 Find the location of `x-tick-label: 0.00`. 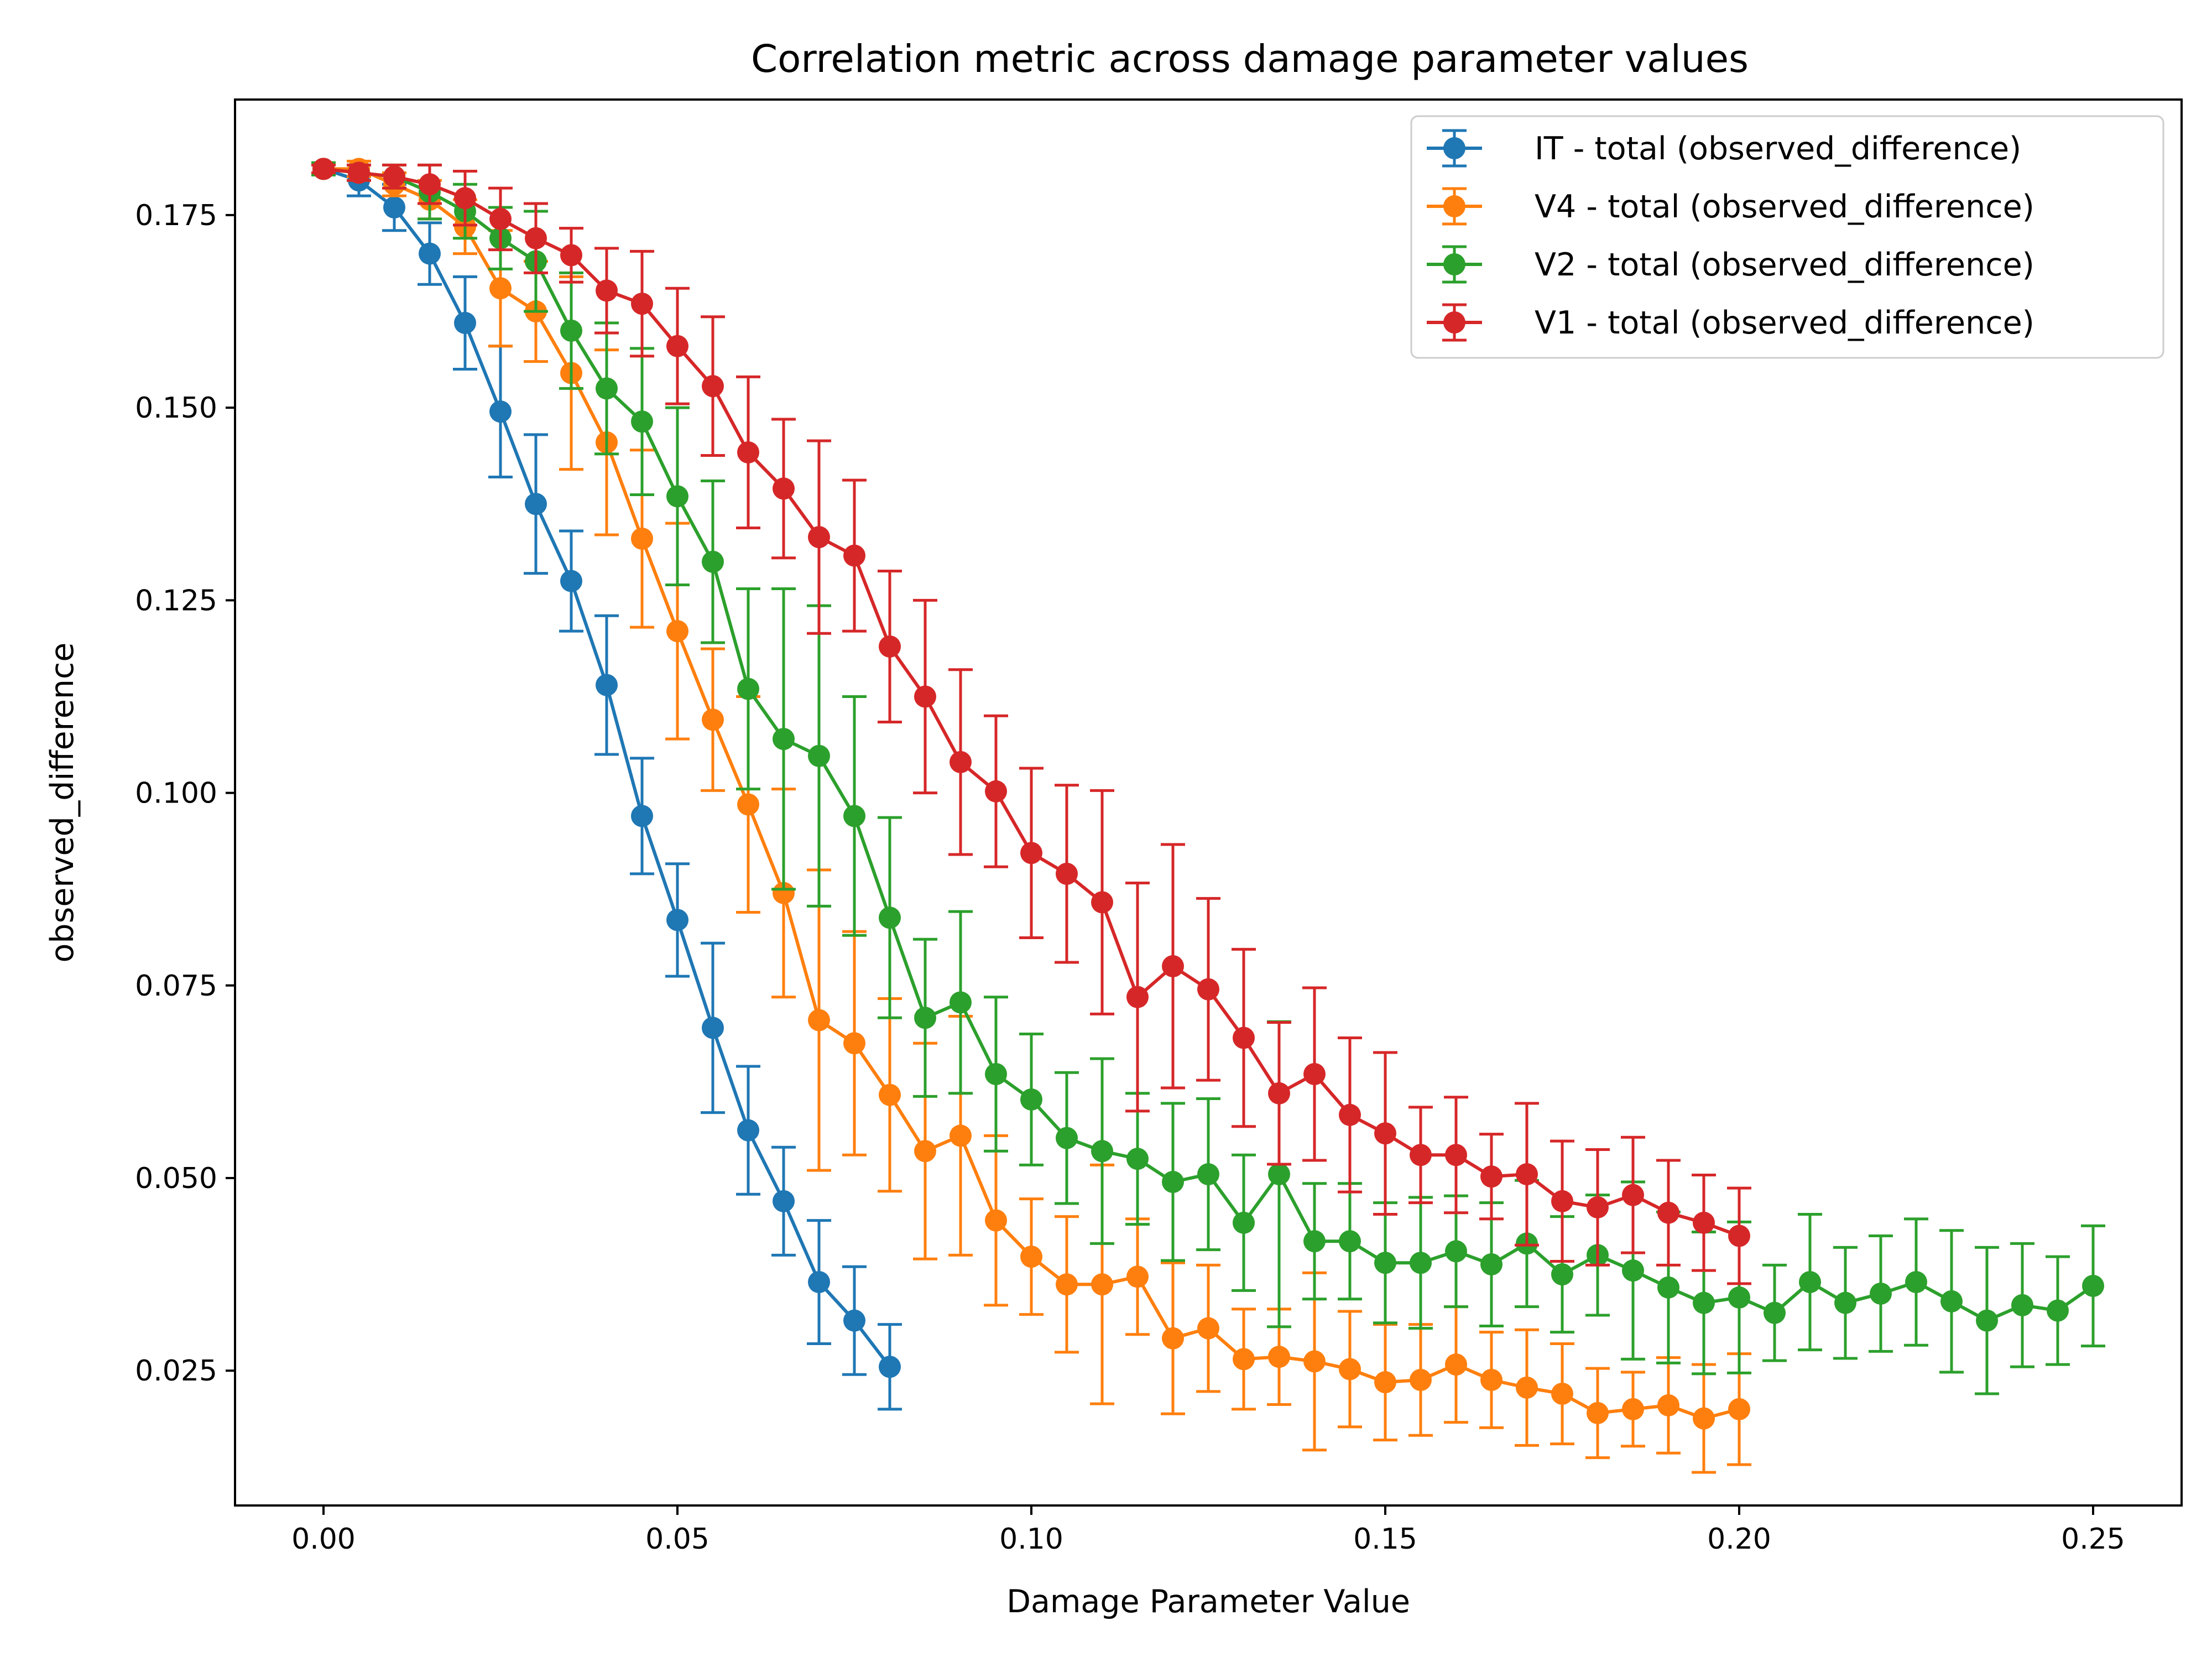

x-tick-label: 0.00 is located at coordinates (324, 1539).